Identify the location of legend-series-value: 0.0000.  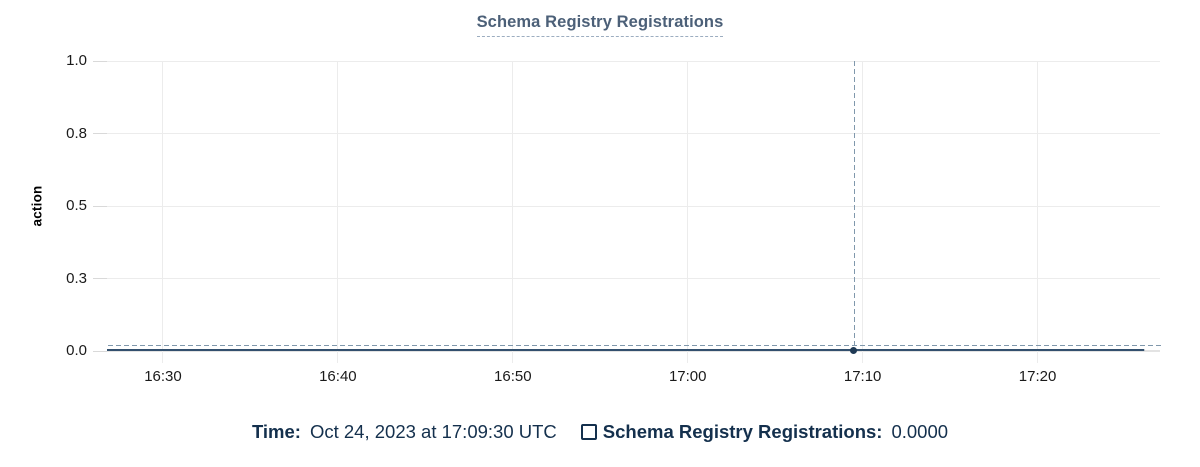
(920, 431).